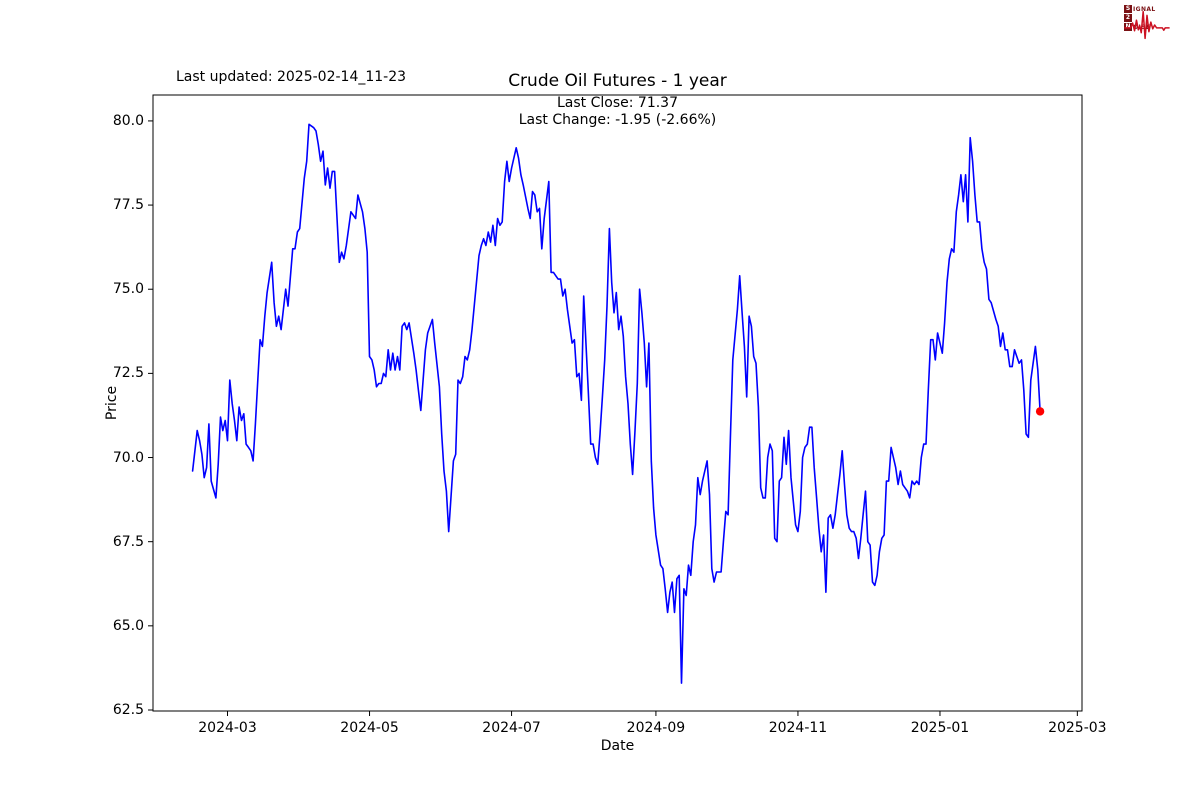 Image resolution: width=1200 pixels, height=800 pixels. Describe the element at coordinates (291, 77) in the screenshot. I see `last-updated-annotation: Last updated: 2025-02-14_11-23` at that location.